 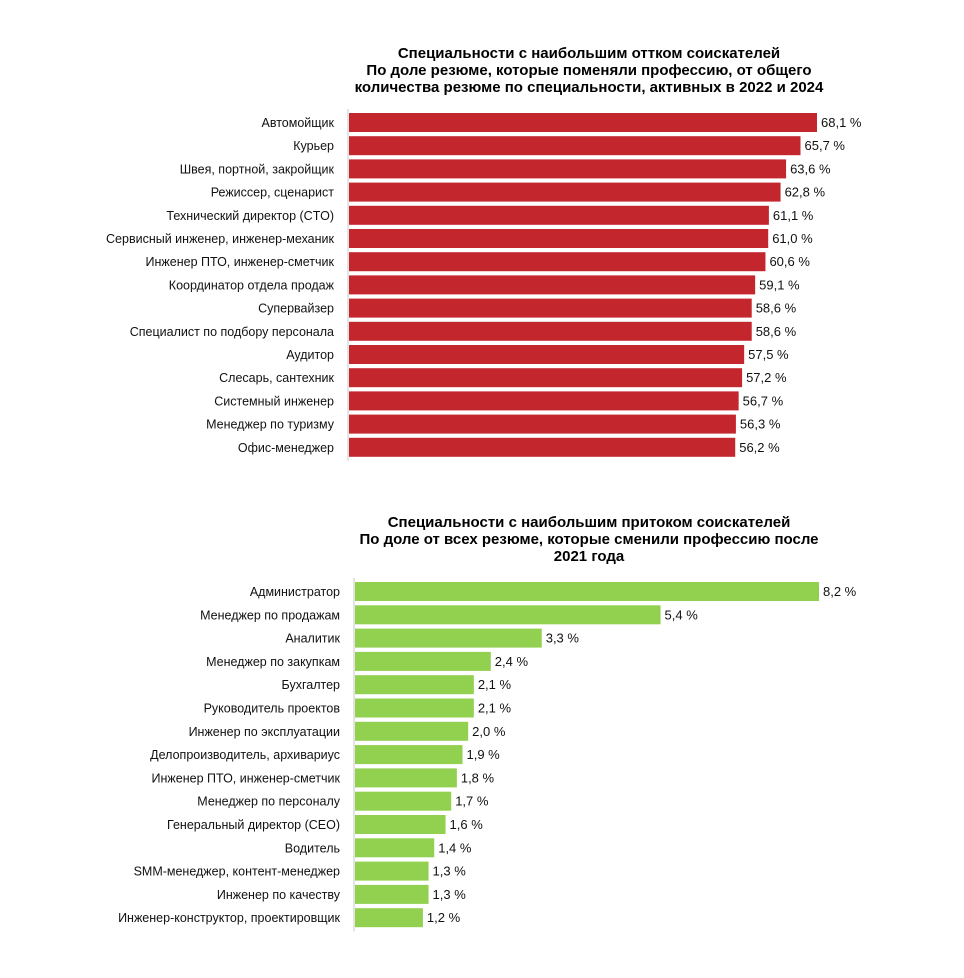 I want to click on inflow-value-label: 2,0 %, so click(x=489, y=731).